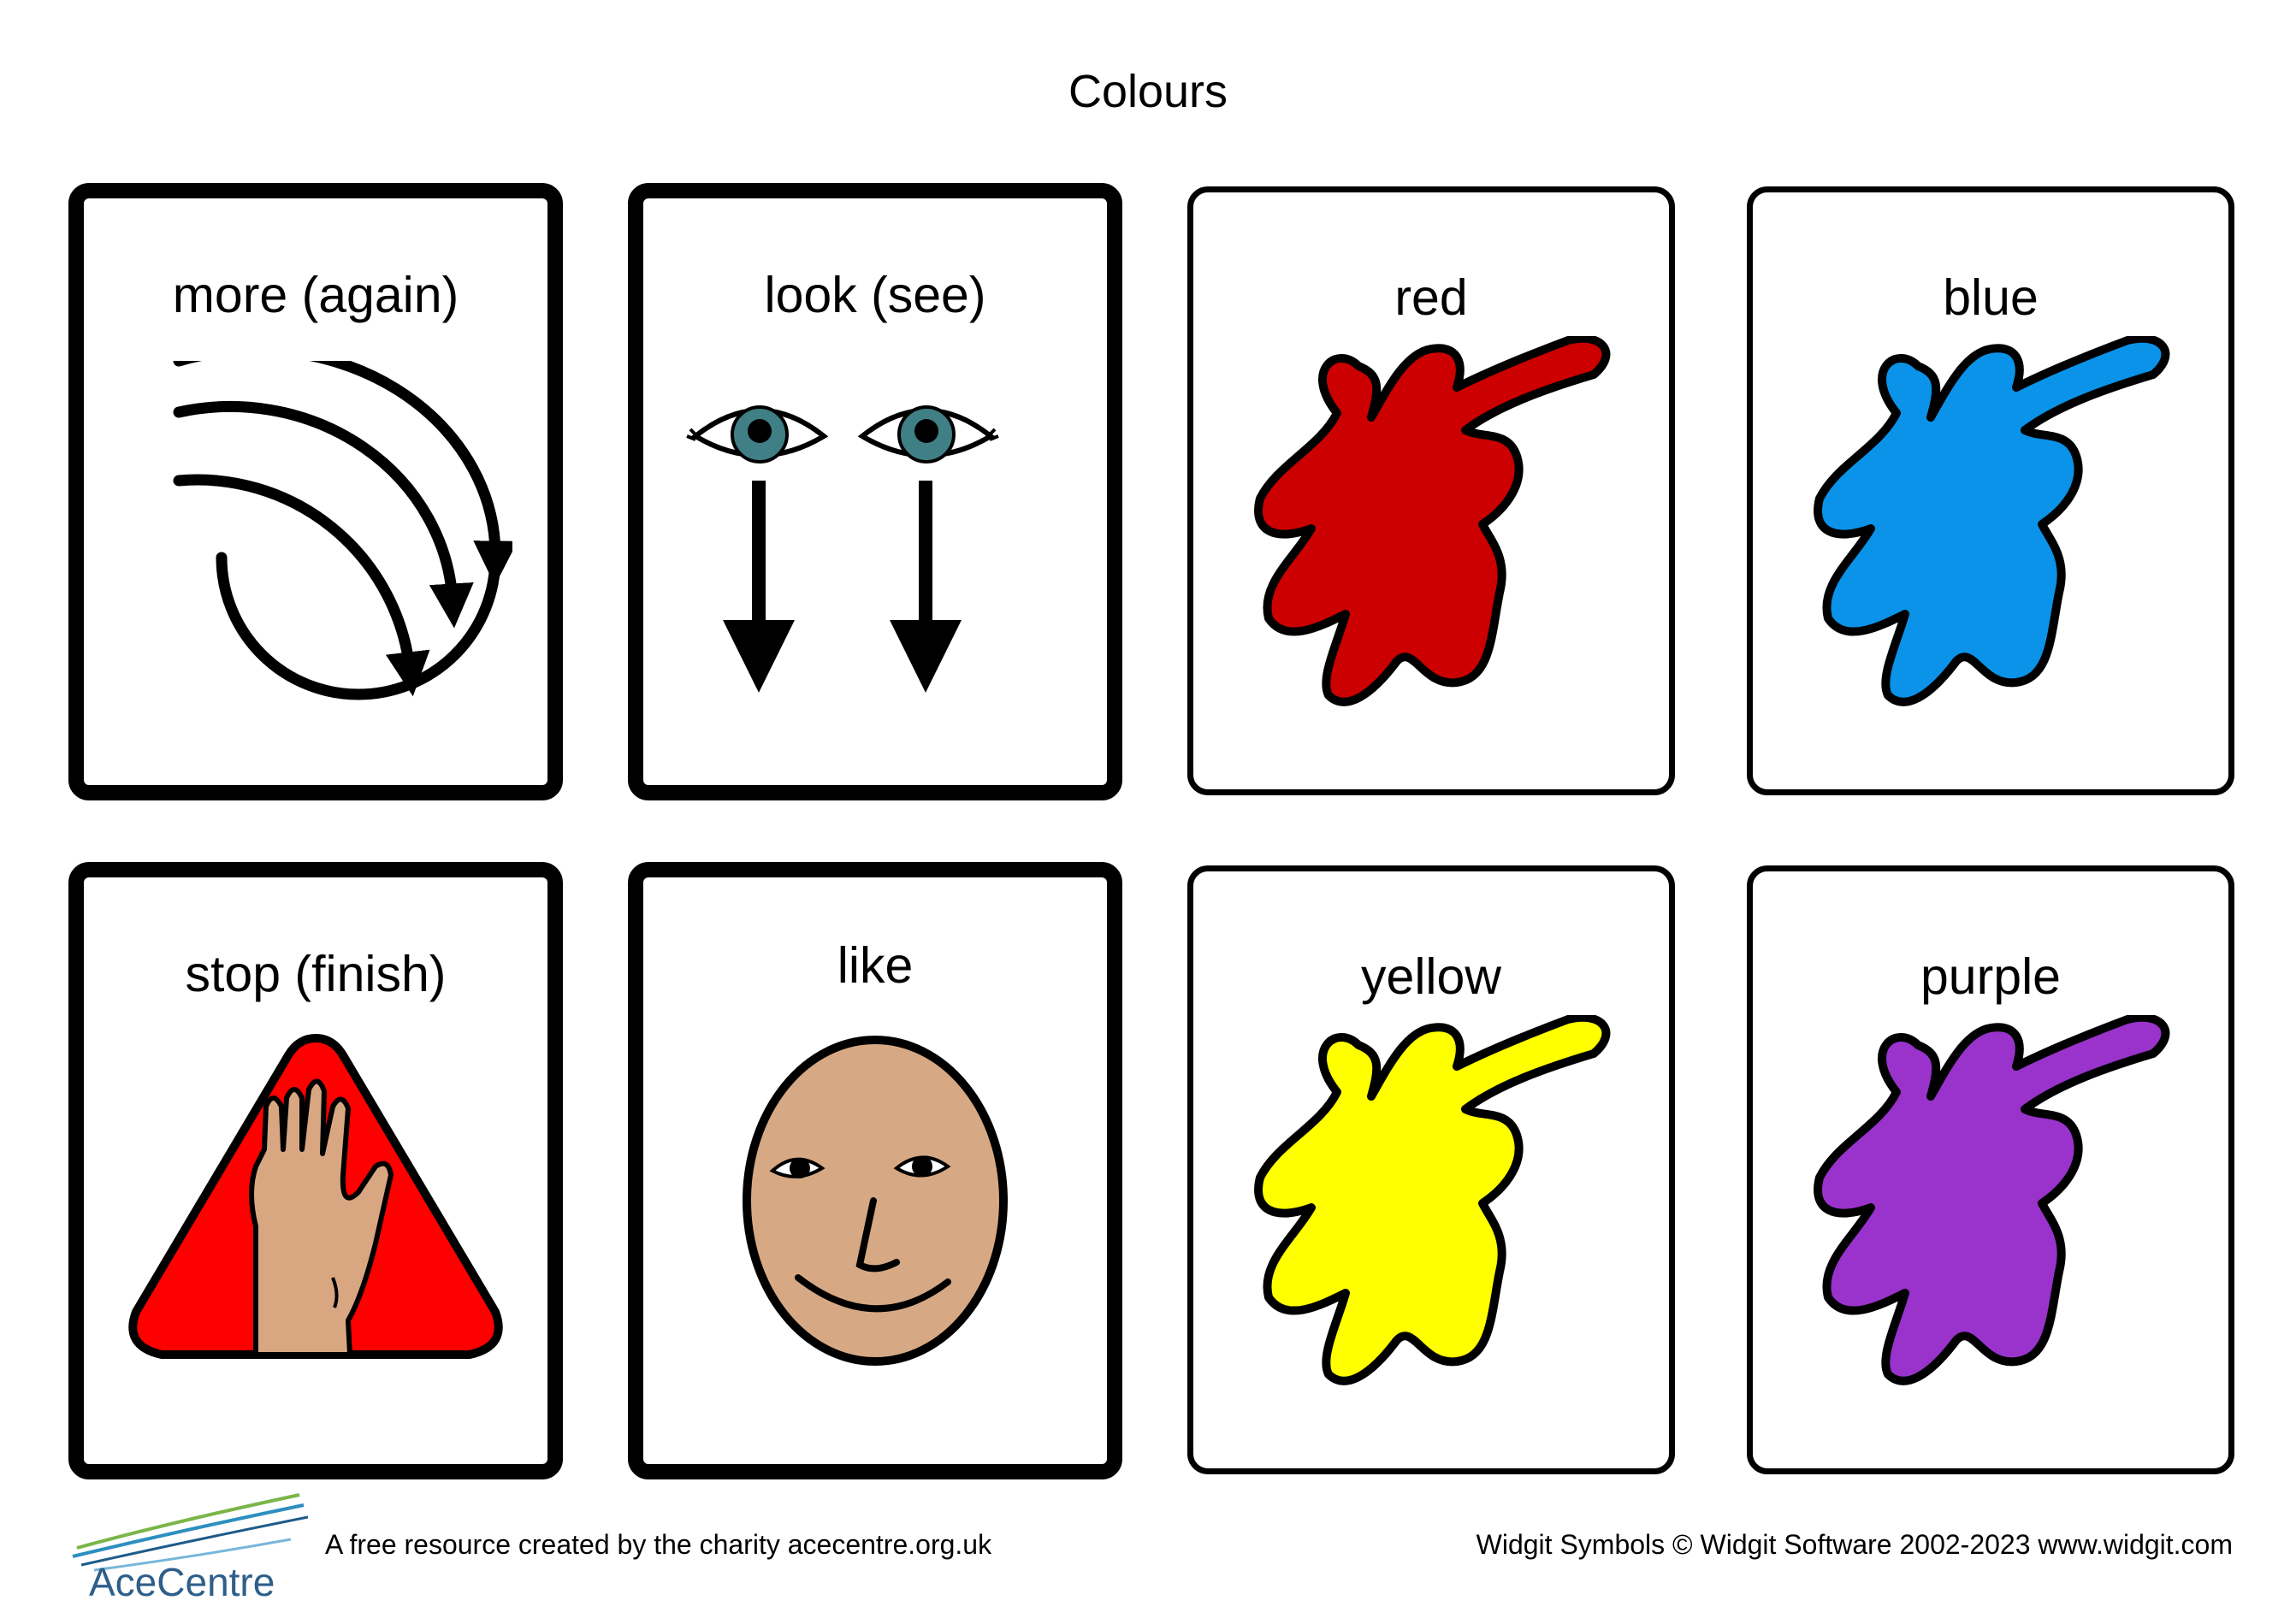 The image size is (2296, 1618). Describe the element at coordinates (843, 549) in the screenshot. I see `eyes-looking-icon` at that location.